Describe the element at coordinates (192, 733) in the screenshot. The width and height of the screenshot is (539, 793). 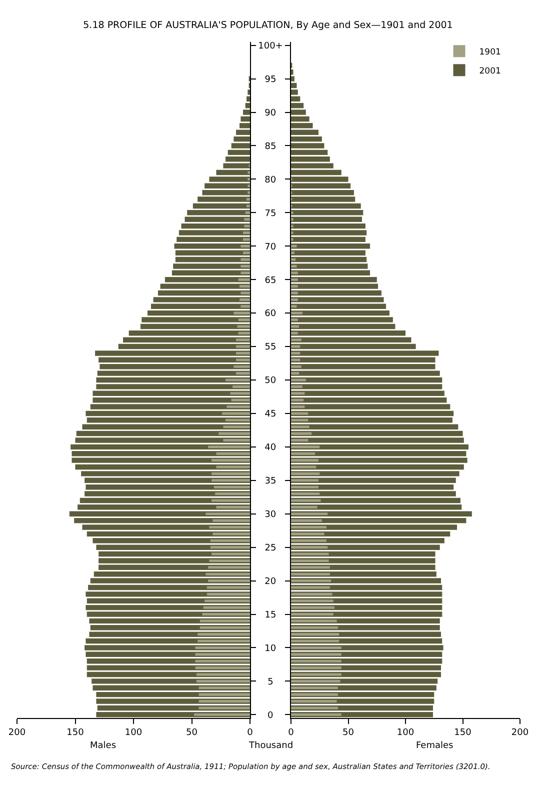
I see `x-tick-label: 50` at that location.